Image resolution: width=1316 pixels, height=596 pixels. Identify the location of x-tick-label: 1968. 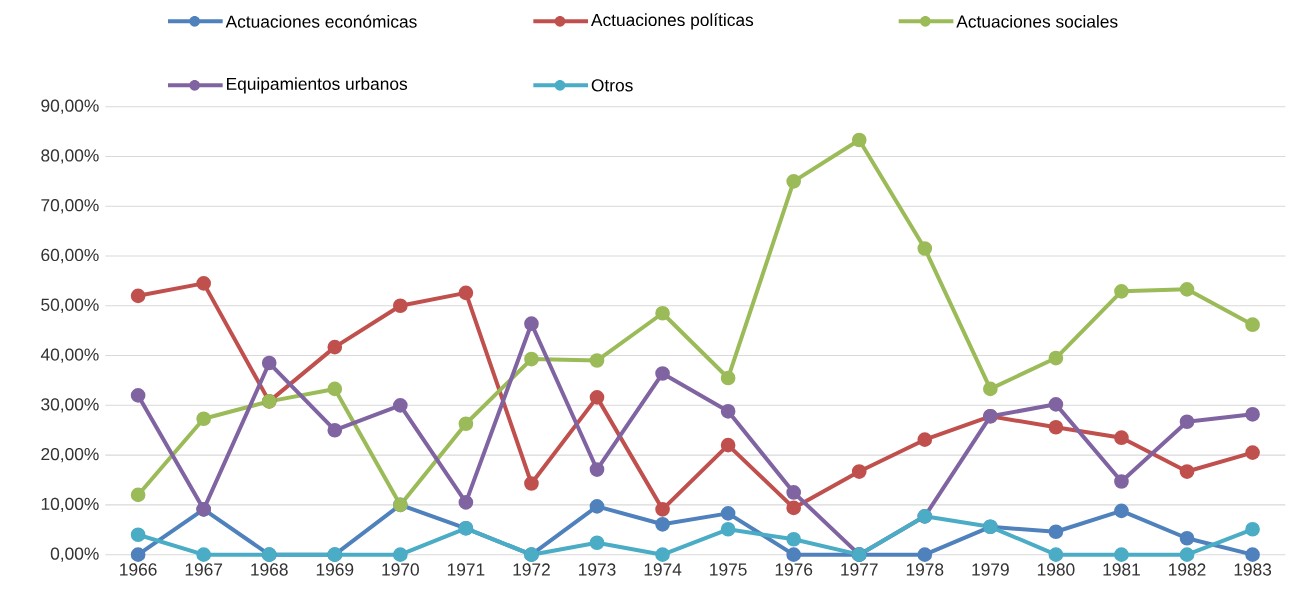
(269, 569).